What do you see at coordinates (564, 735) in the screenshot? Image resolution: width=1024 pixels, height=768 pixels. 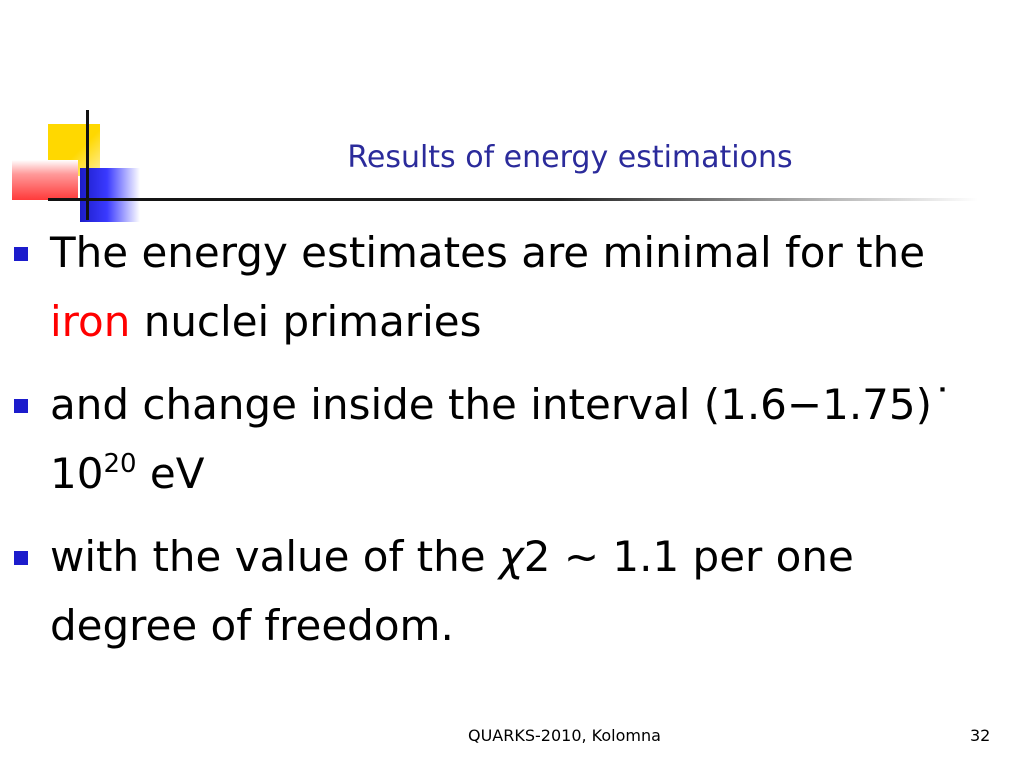 I see `footer-conference: QUARKS-2010, Kolomna` at bounding box center [564, 735].